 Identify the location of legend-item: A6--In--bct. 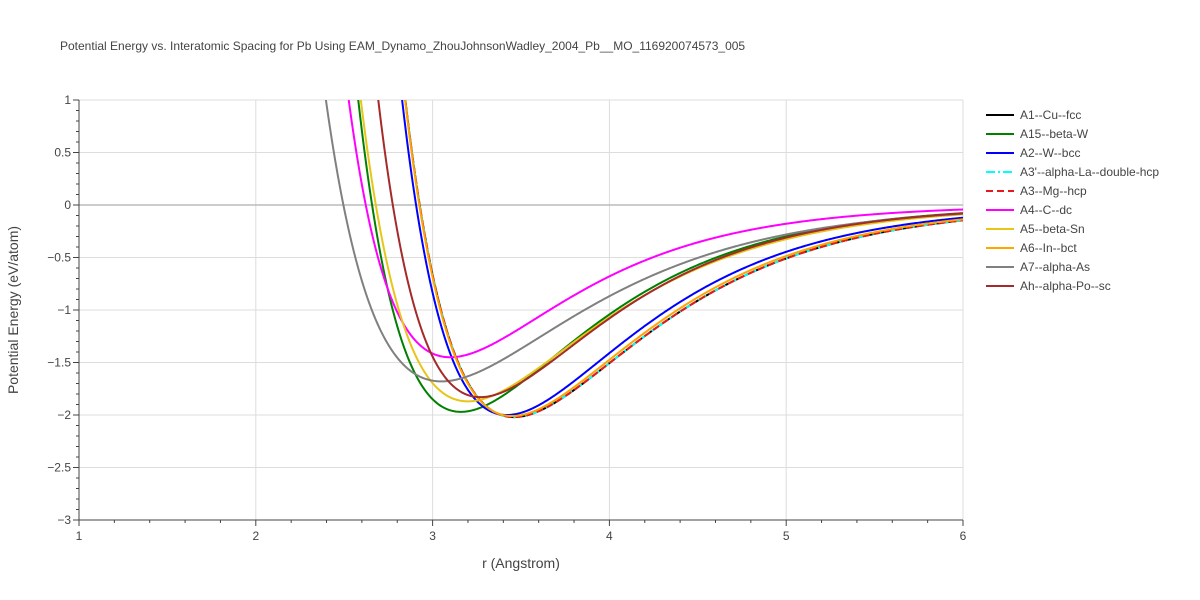
(1031, 248).